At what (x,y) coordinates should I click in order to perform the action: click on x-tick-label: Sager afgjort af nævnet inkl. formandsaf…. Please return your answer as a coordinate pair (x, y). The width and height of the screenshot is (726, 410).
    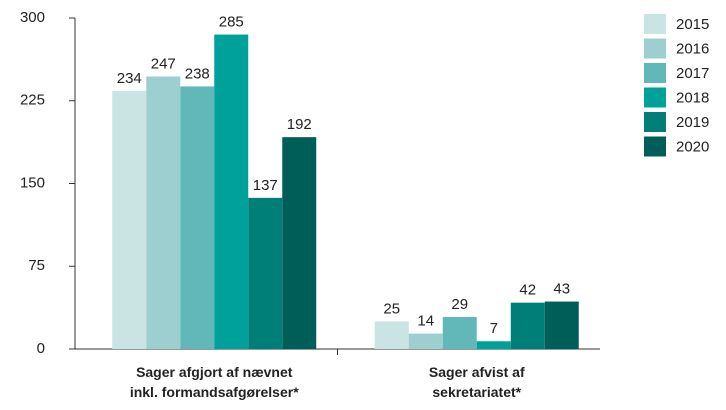
    Looking at the image, I should click on (214, 382).